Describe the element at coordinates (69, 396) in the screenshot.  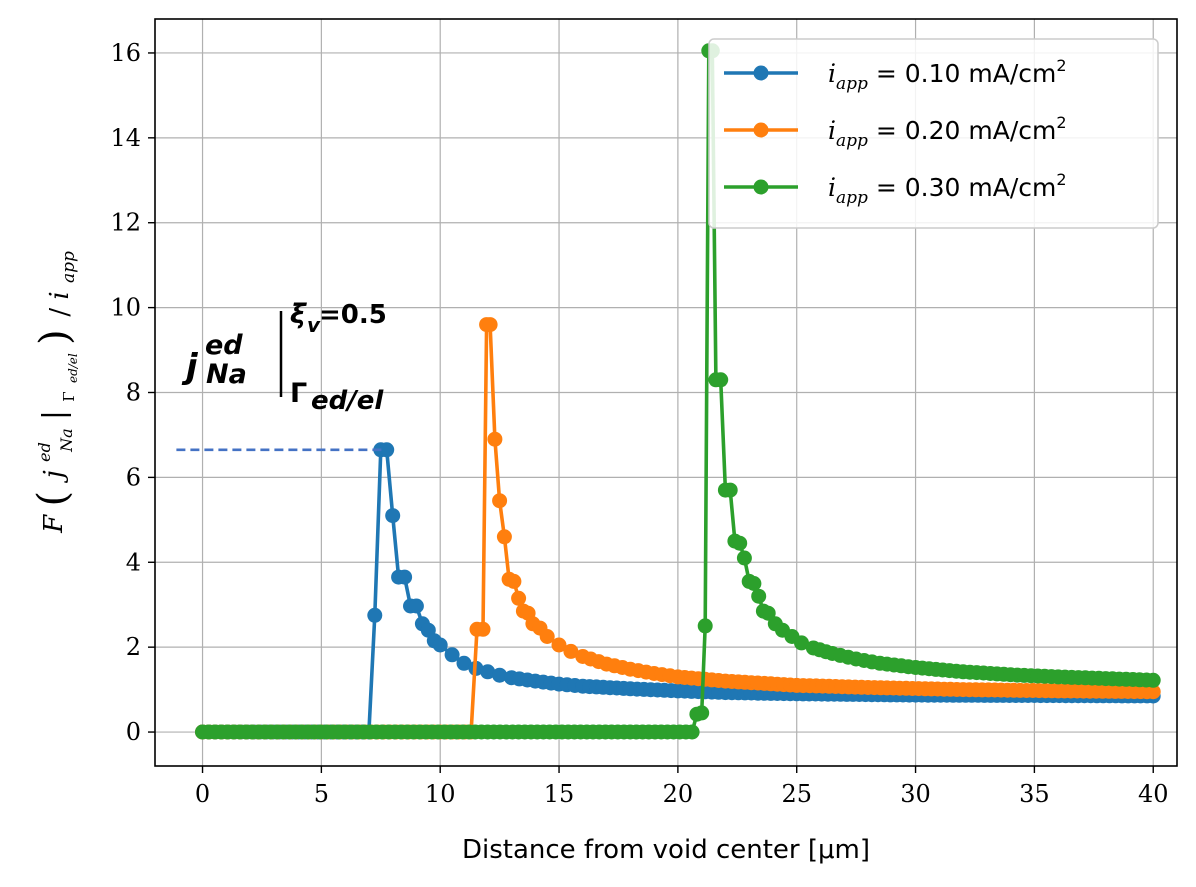
I see `y-label-eval: Γ` at that location.